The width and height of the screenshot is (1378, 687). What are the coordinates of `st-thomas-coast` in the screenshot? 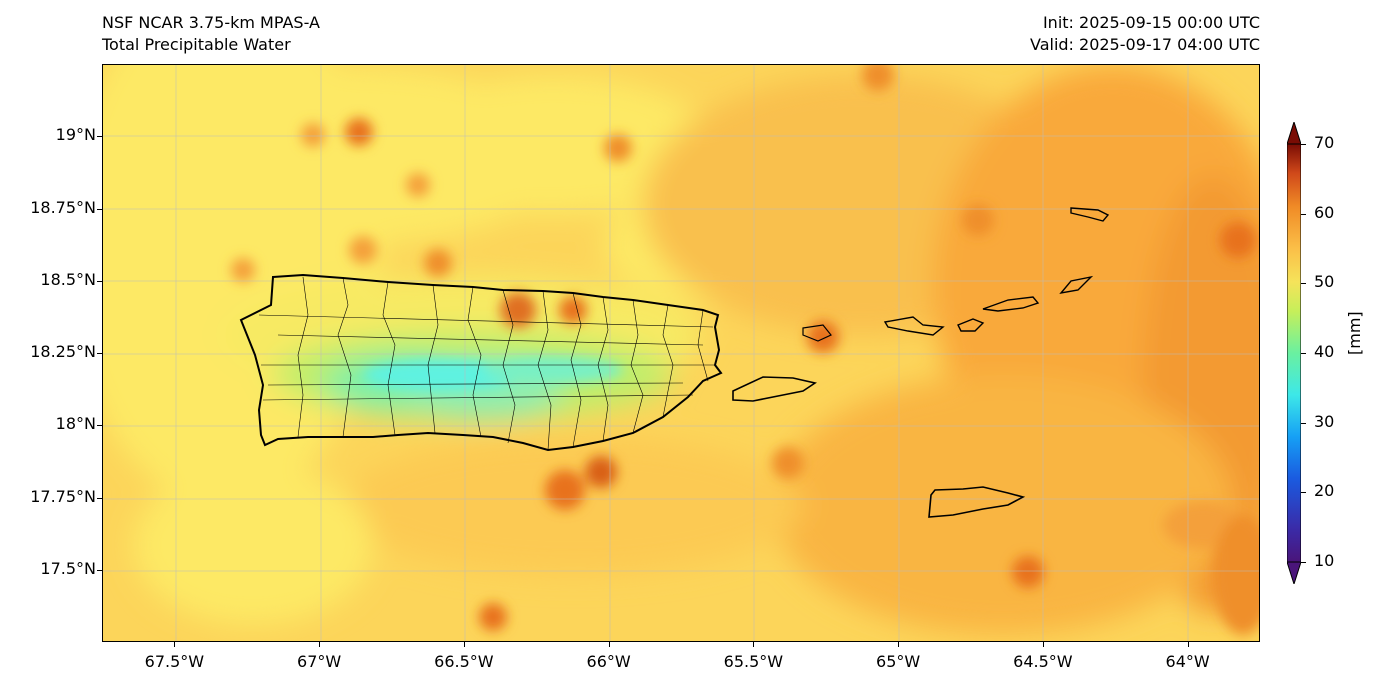 It's located at (914, 326).